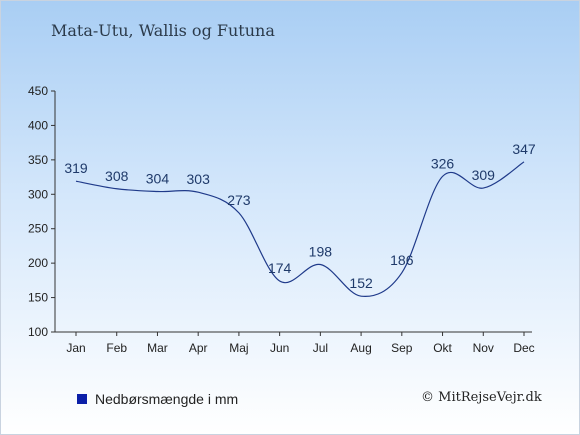  I want to click on data-label: 326, so click(443, 163).